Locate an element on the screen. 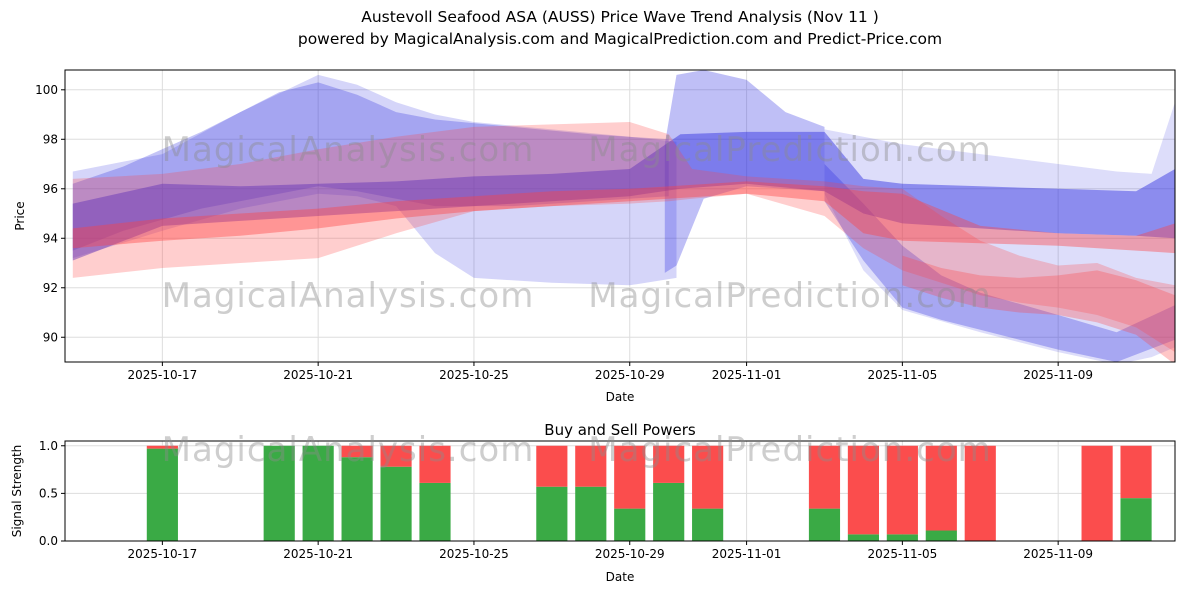 This screenshot has width=1200, height=600. signal-x-axis-label: Date is located at coordinates (620, 577).